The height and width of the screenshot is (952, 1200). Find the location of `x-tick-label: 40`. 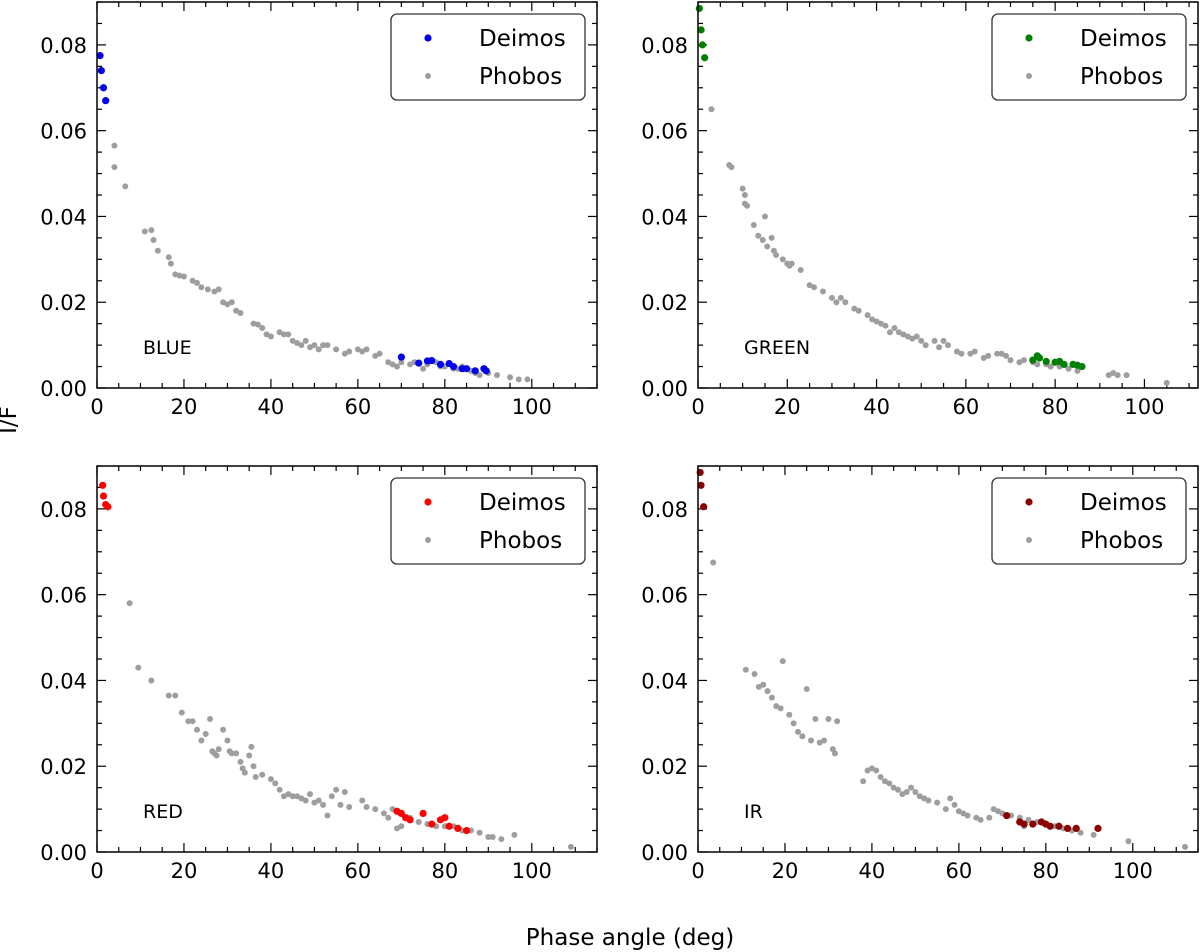

x-tick-label: 40 is located at coordinates (271, 871).